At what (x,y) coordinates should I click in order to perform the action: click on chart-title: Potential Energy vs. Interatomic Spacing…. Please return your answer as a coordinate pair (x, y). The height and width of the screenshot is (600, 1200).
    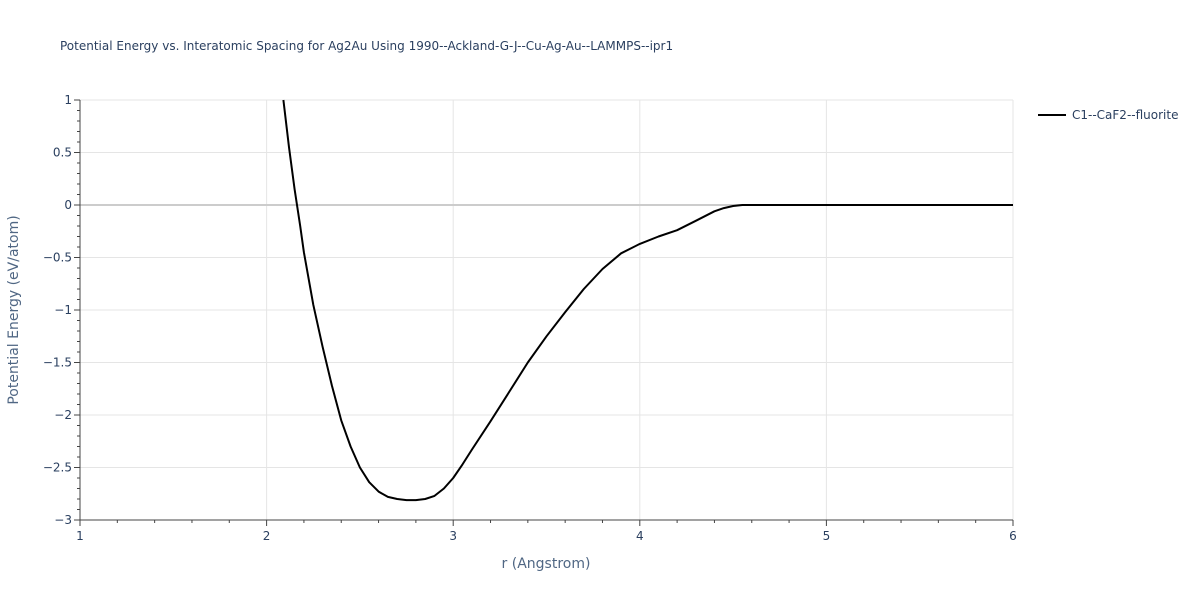
    Looking at the image, I should click on (366, 46).